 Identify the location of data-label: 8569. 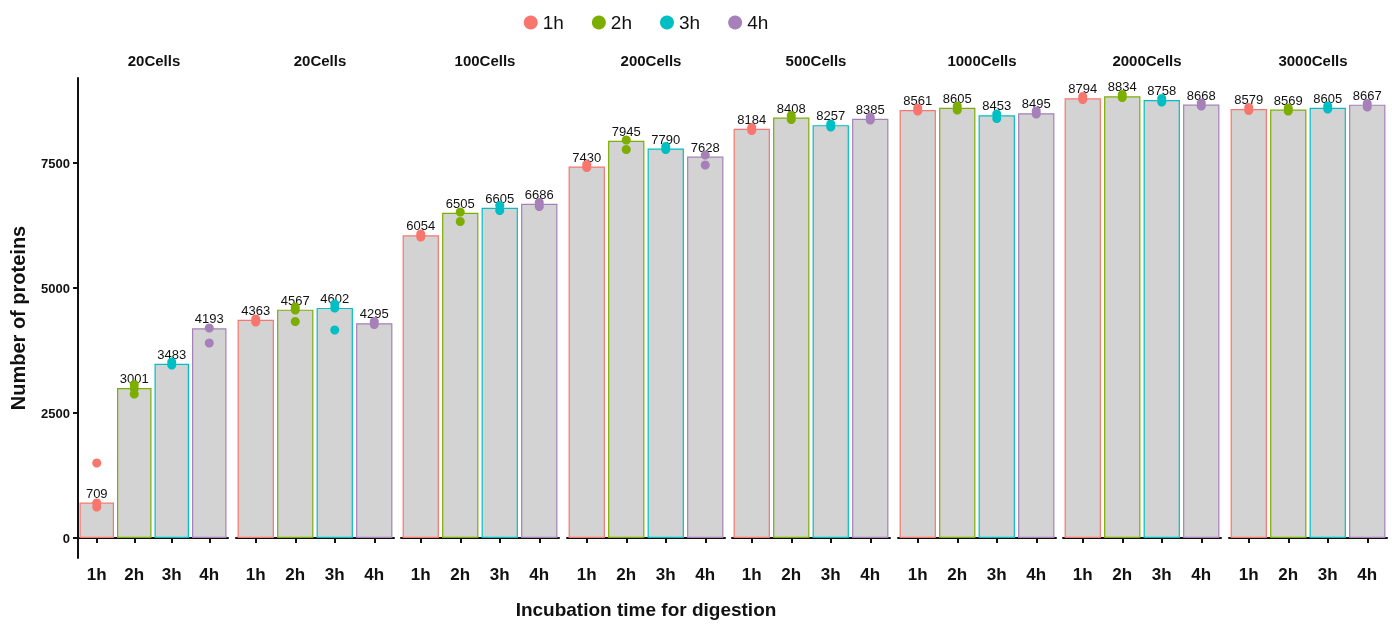
(1288, 100).